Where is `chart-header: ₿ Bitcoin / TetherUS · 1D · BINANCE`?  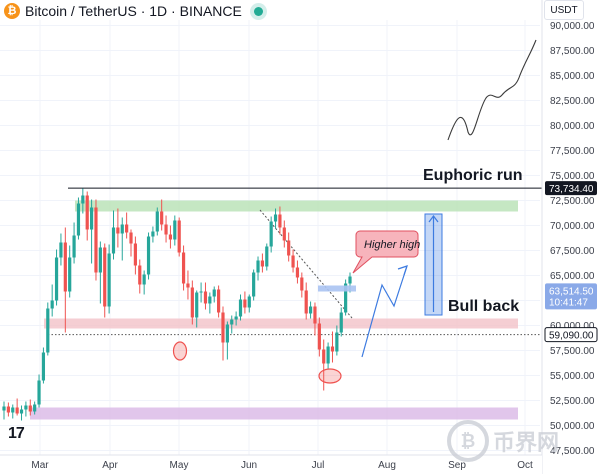 chart-header: ₿ Bitcoin / TetherUS · 1D · BINANCE is located at coordinates (131, 11).